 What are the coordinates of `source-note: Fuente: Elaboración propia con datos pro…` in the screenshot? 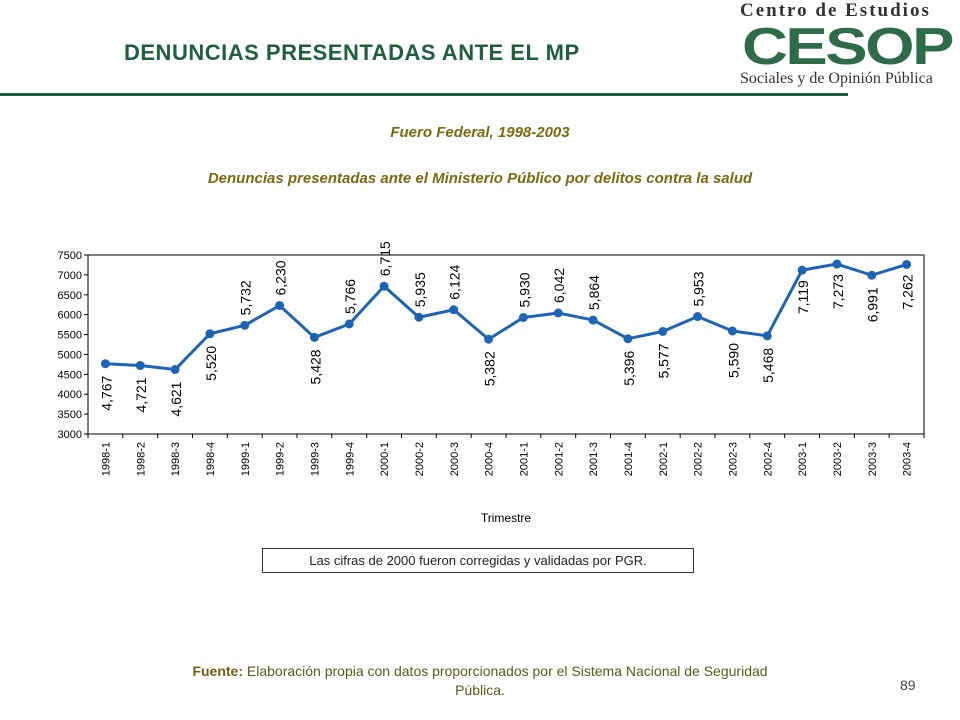 It's located at (480, 681).